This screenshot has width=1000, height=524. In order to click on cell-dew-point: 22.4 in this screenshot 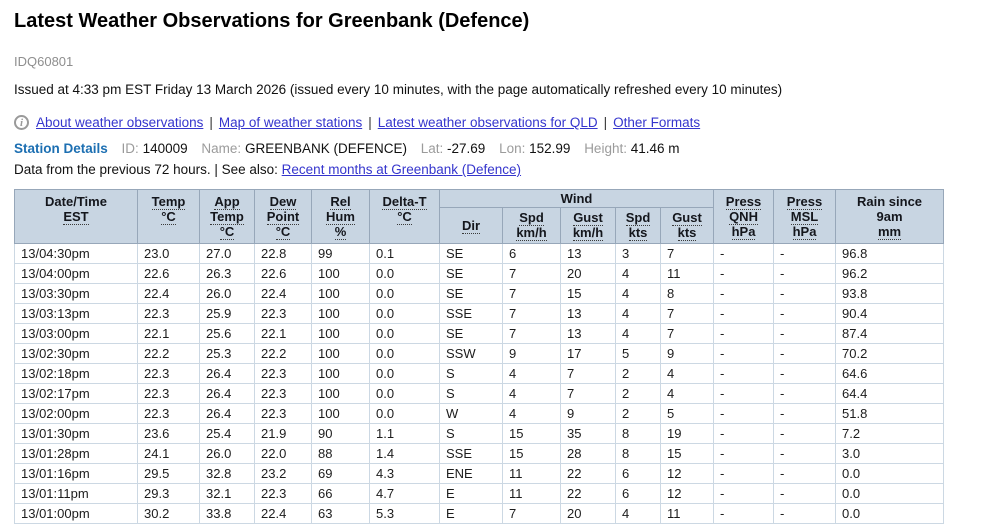, I will do `click(283, 293)`.